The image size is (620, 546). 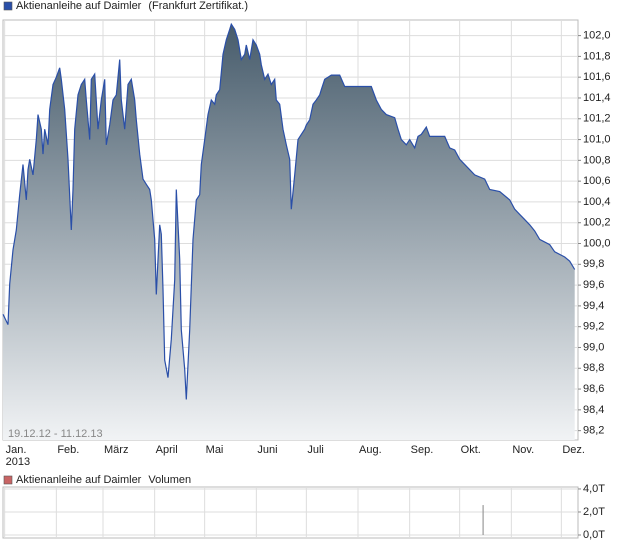 What do you see at coordinates (593, 431) in the screenshot?
I see `y-tick-label: 98,2` at bounding box center [593, 431].